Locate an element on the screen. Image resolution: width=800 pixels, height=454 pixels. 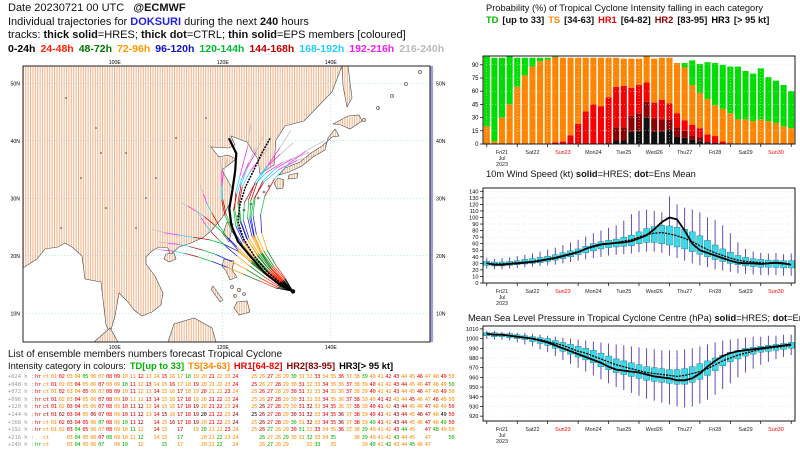
member-token: 37 is located at coordinates (348, 407).